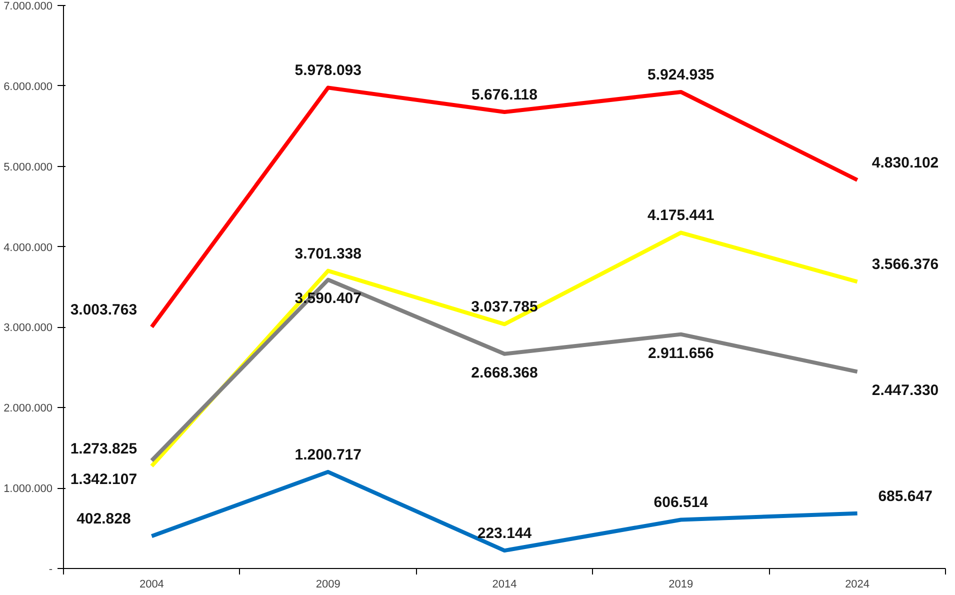 Image resolution: width=955 pixels, height=595 pixels. Describe the element at coordinates (857, 584) in the screenshot. I see `x-tick-label: 2024` at that location.